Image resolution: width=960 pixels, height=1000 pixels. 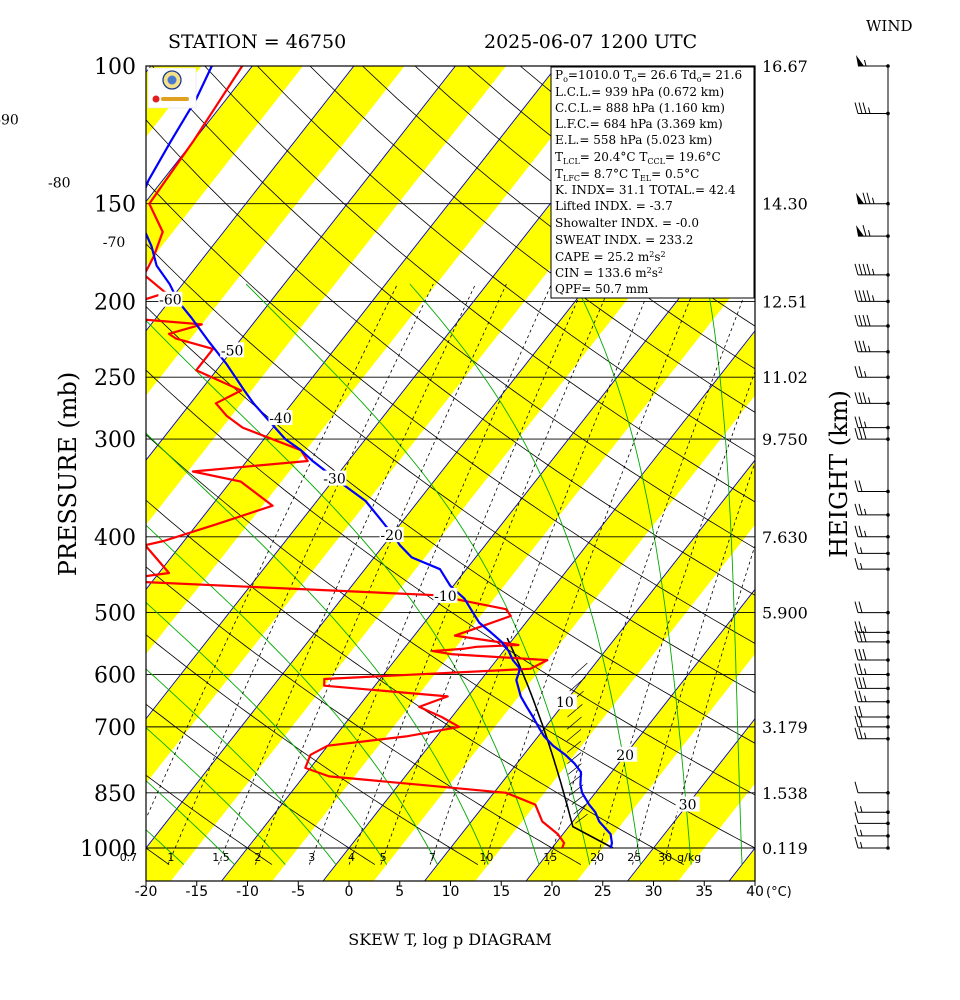 I want to click on index-line-1: Po=1010.0 To= 26.6 Tdo= 21.6, so click(x=648, y=76).